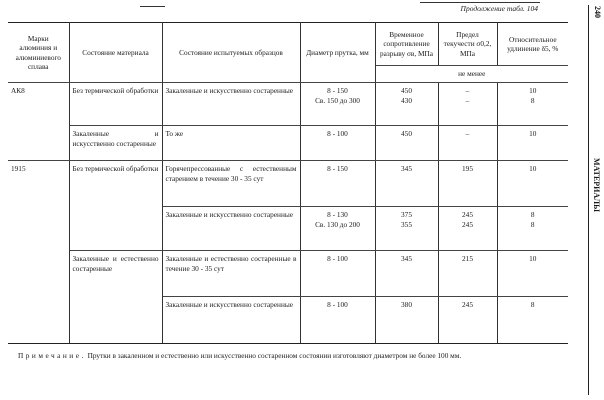 The width and height of the screenshot is (604, 400). What do you see at coordinates (406, 44) in the screenshot?
I see `header-tensile: Временное сопротивление разрыву σв, МПа` at bounding box center [406, 44].